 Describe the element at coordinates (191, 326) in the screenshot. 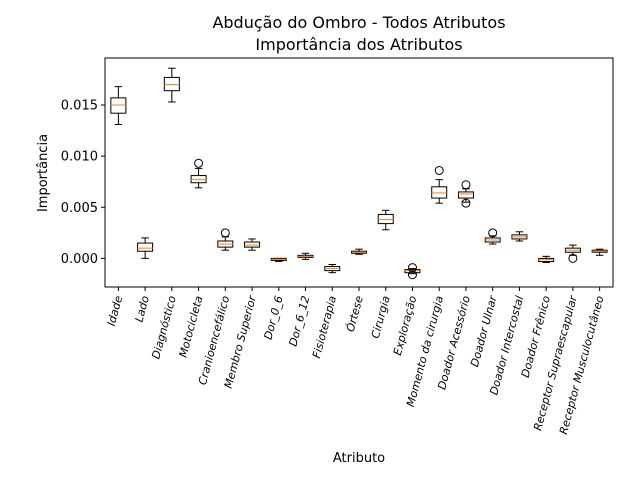

I see `x-tick-label: Motocicleta` at that location.